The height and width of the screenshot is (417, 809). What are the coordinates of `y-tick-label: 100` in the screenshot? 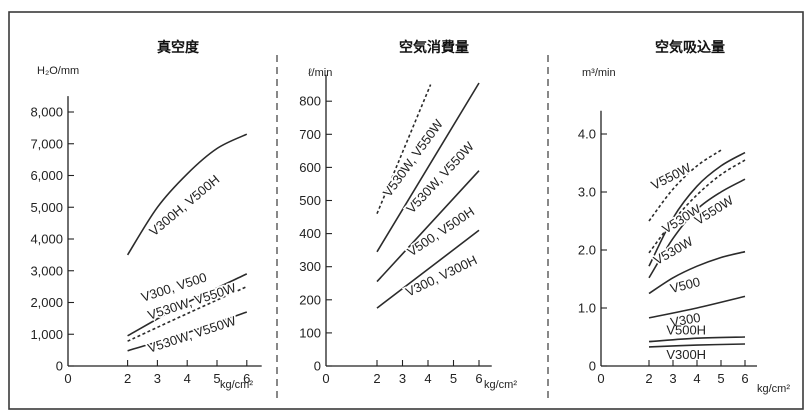 It's located at (310, 332).